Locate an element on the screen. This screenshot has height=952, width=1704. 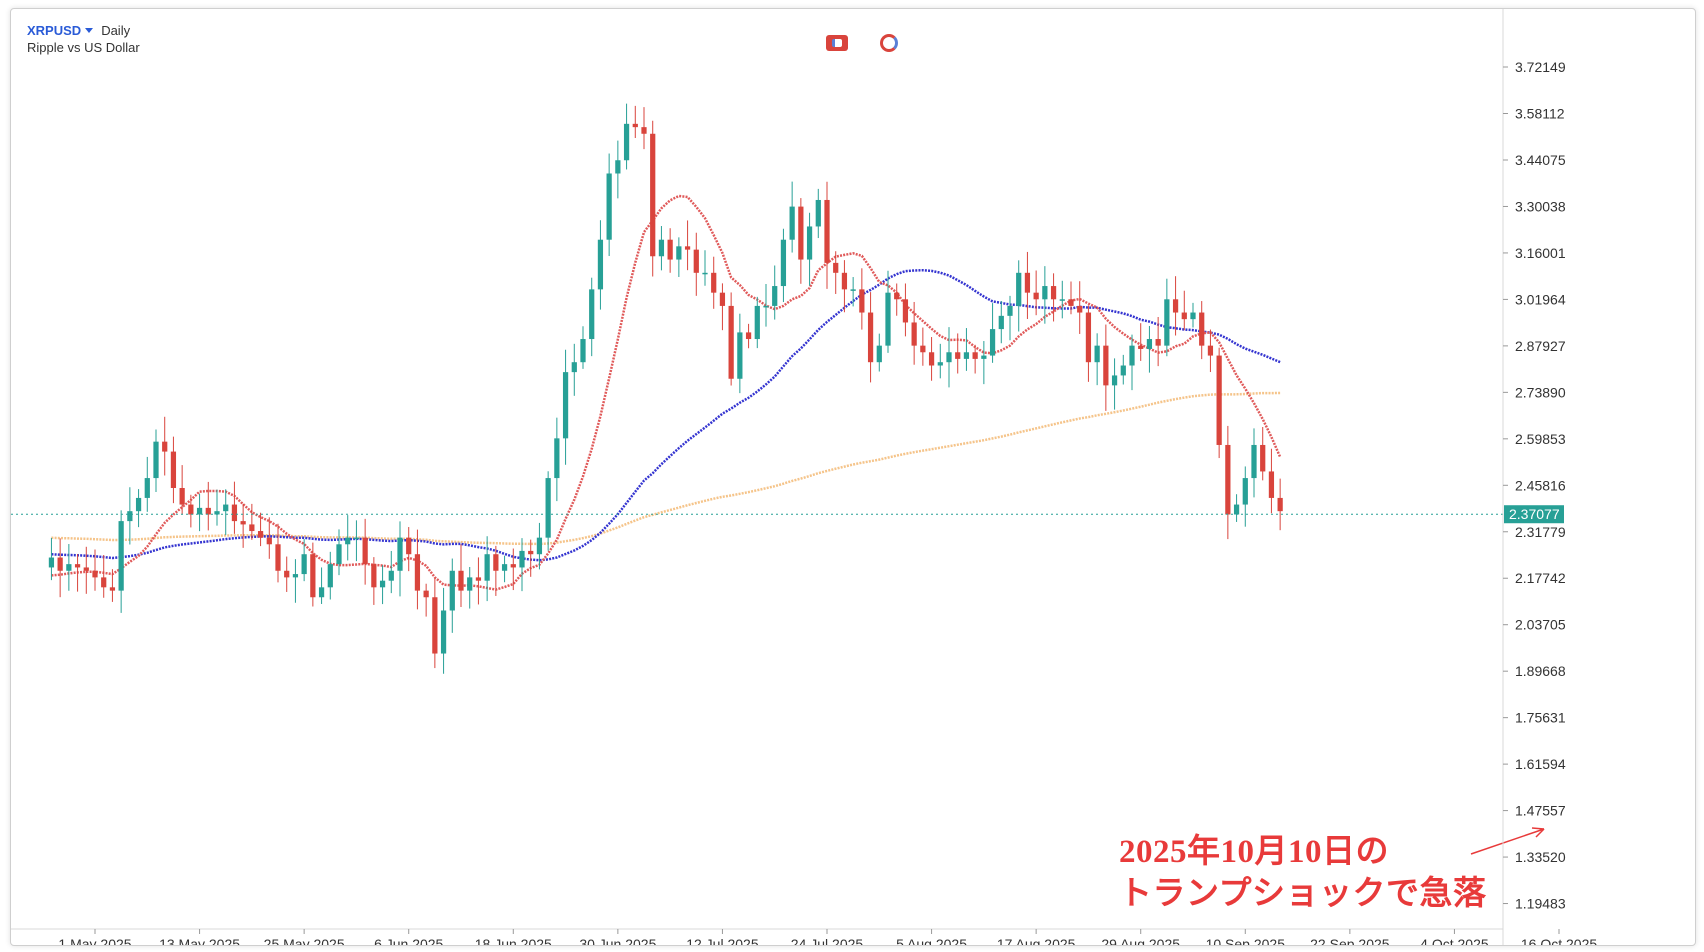
symbol-selector: XRPUSD is located at coordinates (54, 30).